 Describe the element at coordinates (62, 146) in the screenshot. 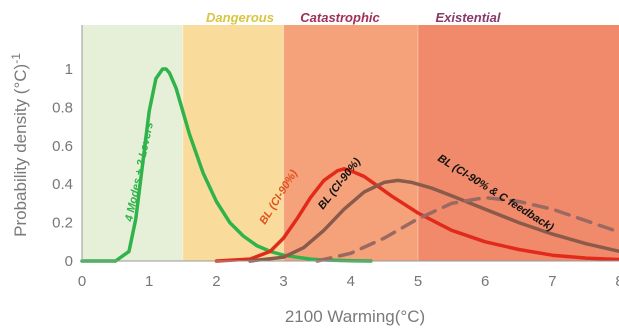

I see `y-tick-label: 0.6` at that location.